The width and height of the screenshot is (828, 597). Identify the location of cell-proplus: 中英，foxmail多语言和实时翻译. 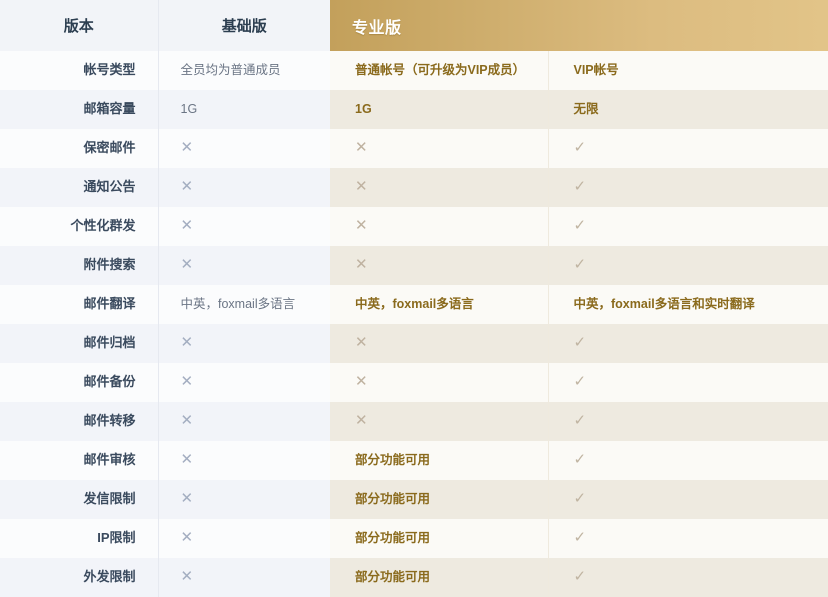
(687, 304).